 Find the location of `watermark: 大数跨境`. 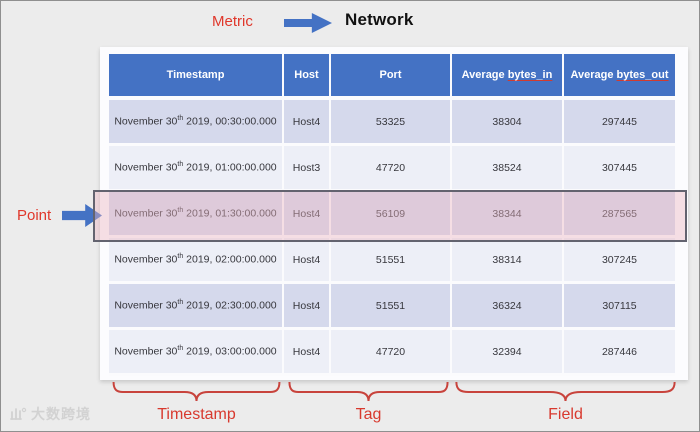

watermark: 大数跨境 is located at coordinates (50, 414).